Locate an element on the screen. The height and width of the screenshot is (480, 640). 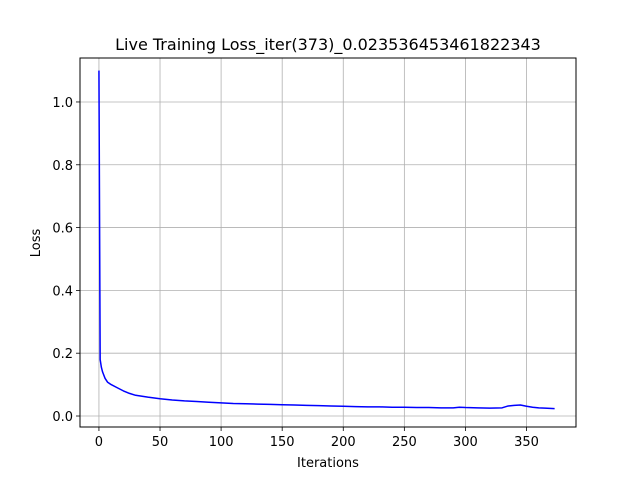
y-tick-label: 1.0 is located at coordinates (62, 103).